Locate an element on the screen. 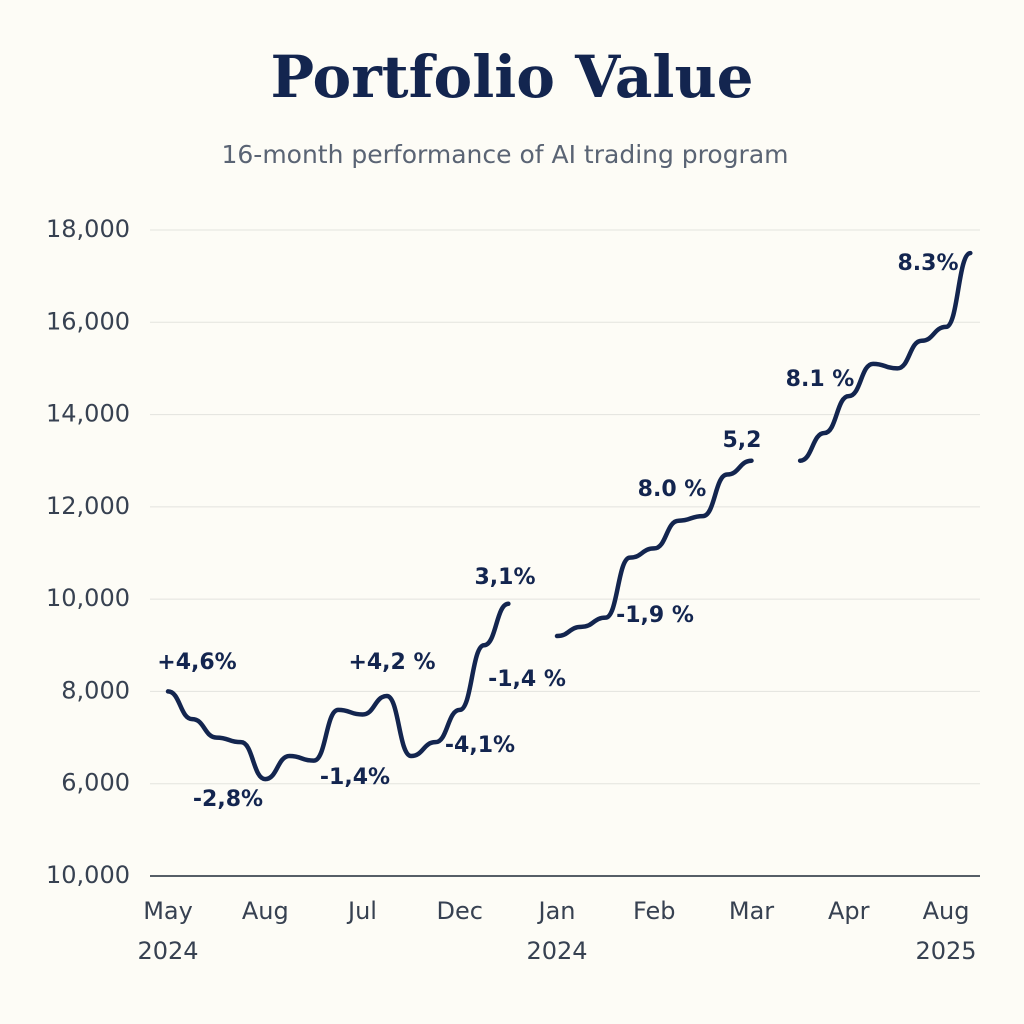 The height and width of the screenshot is (1024, 1024). x-year-label: 2025 is located at coordinates (945, 951).